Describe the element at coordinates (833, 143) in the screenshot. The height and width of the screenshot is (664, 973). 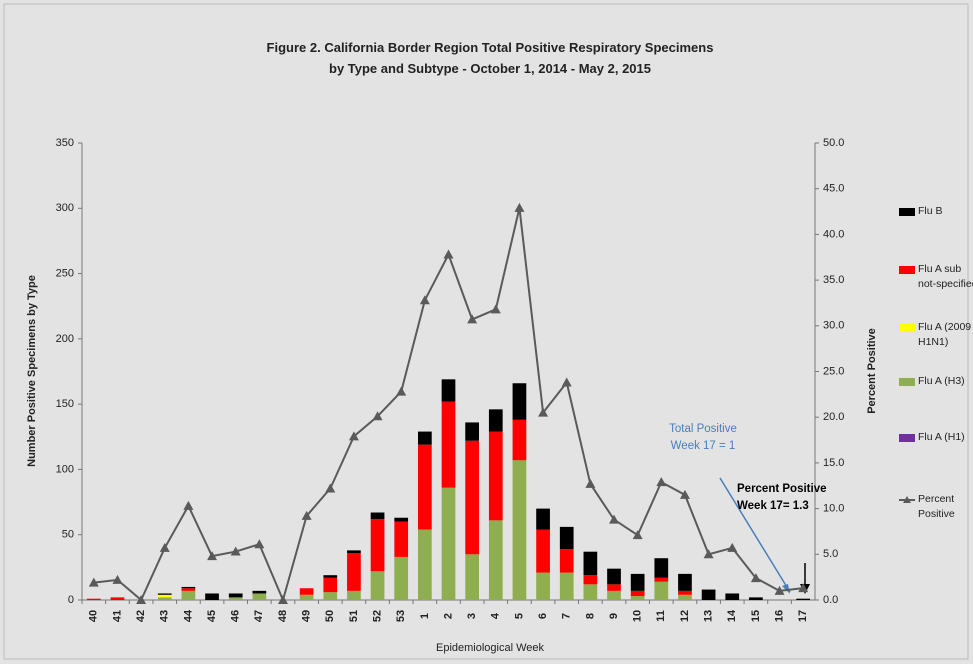
I see `y2-tick-label: 50.0` at that location.